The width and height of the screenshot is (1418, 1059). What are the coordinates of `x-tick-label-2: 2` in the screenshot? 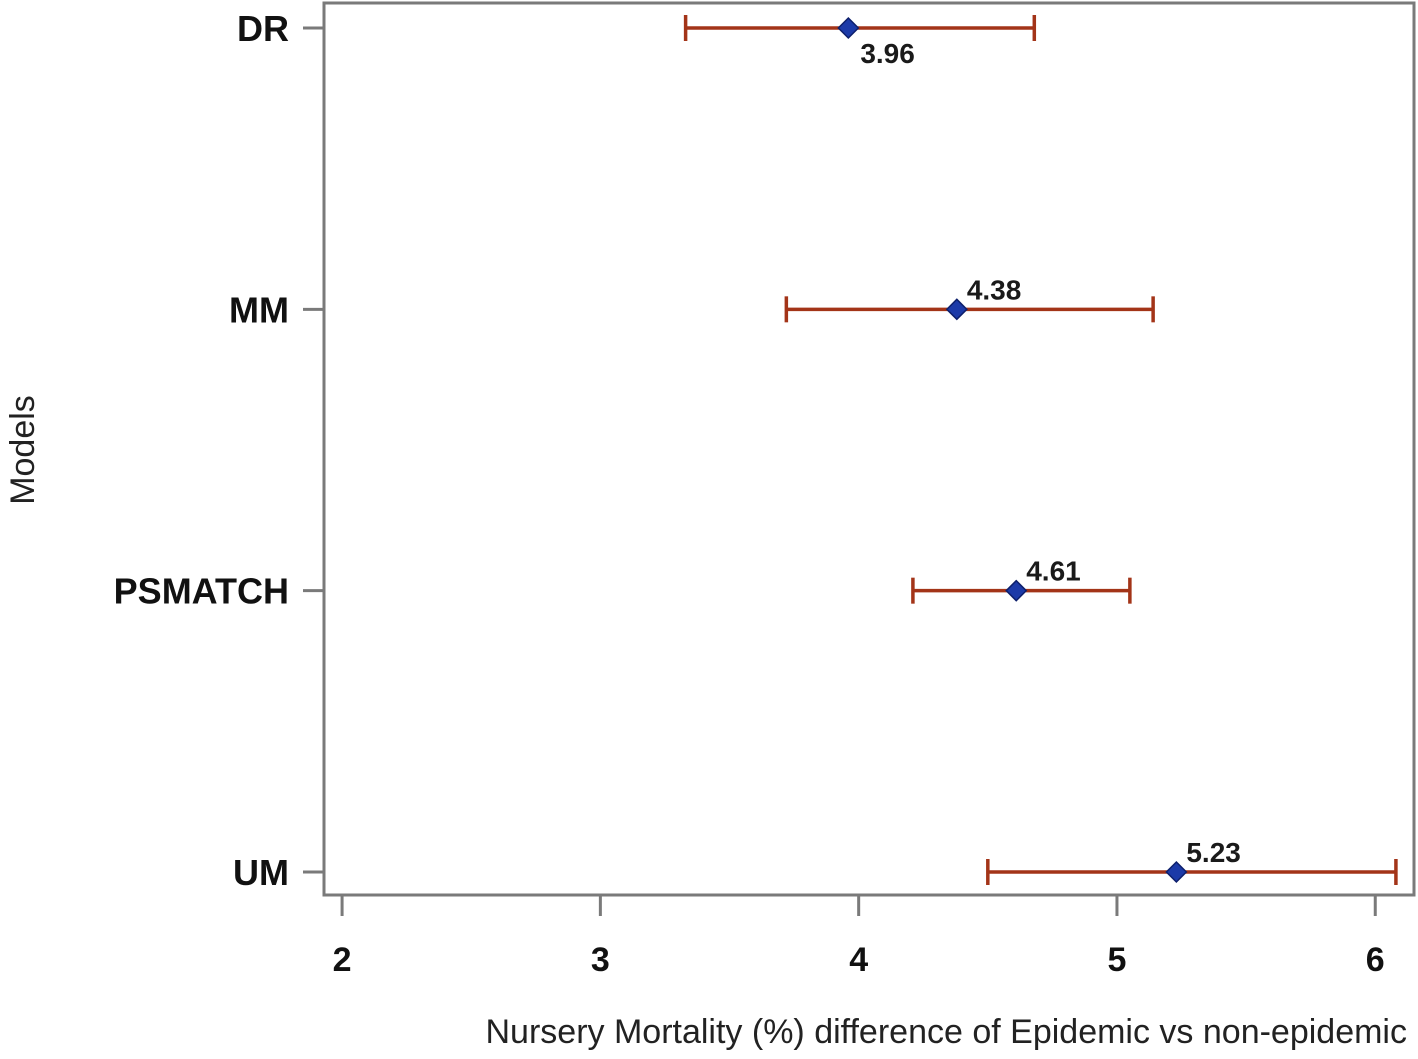 It's located at (342, 960).